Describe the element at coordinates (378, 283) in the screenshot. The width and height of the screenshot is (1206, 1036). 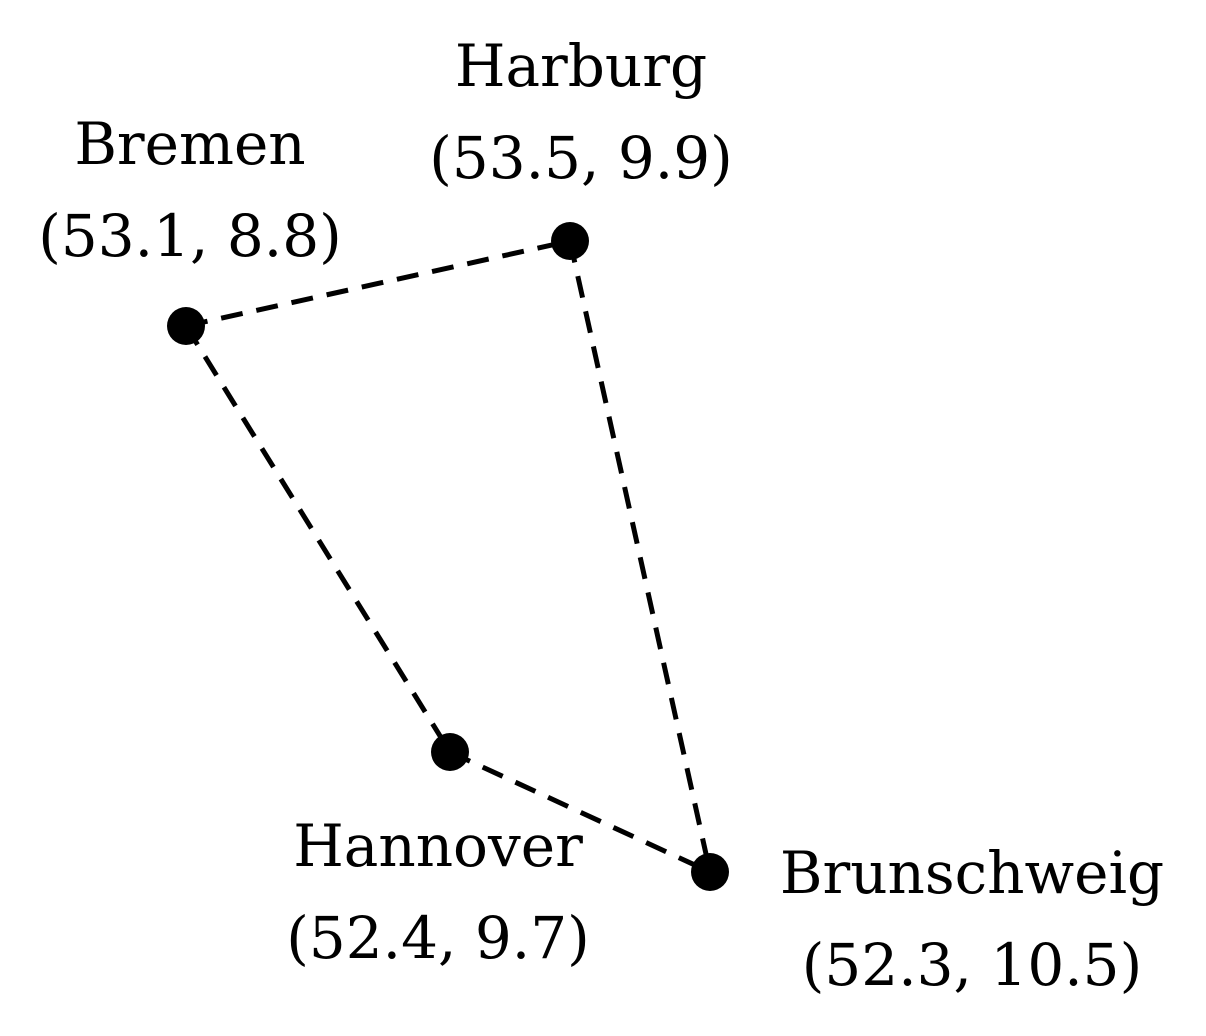
I see `edge-bremen-harburg` at that location.